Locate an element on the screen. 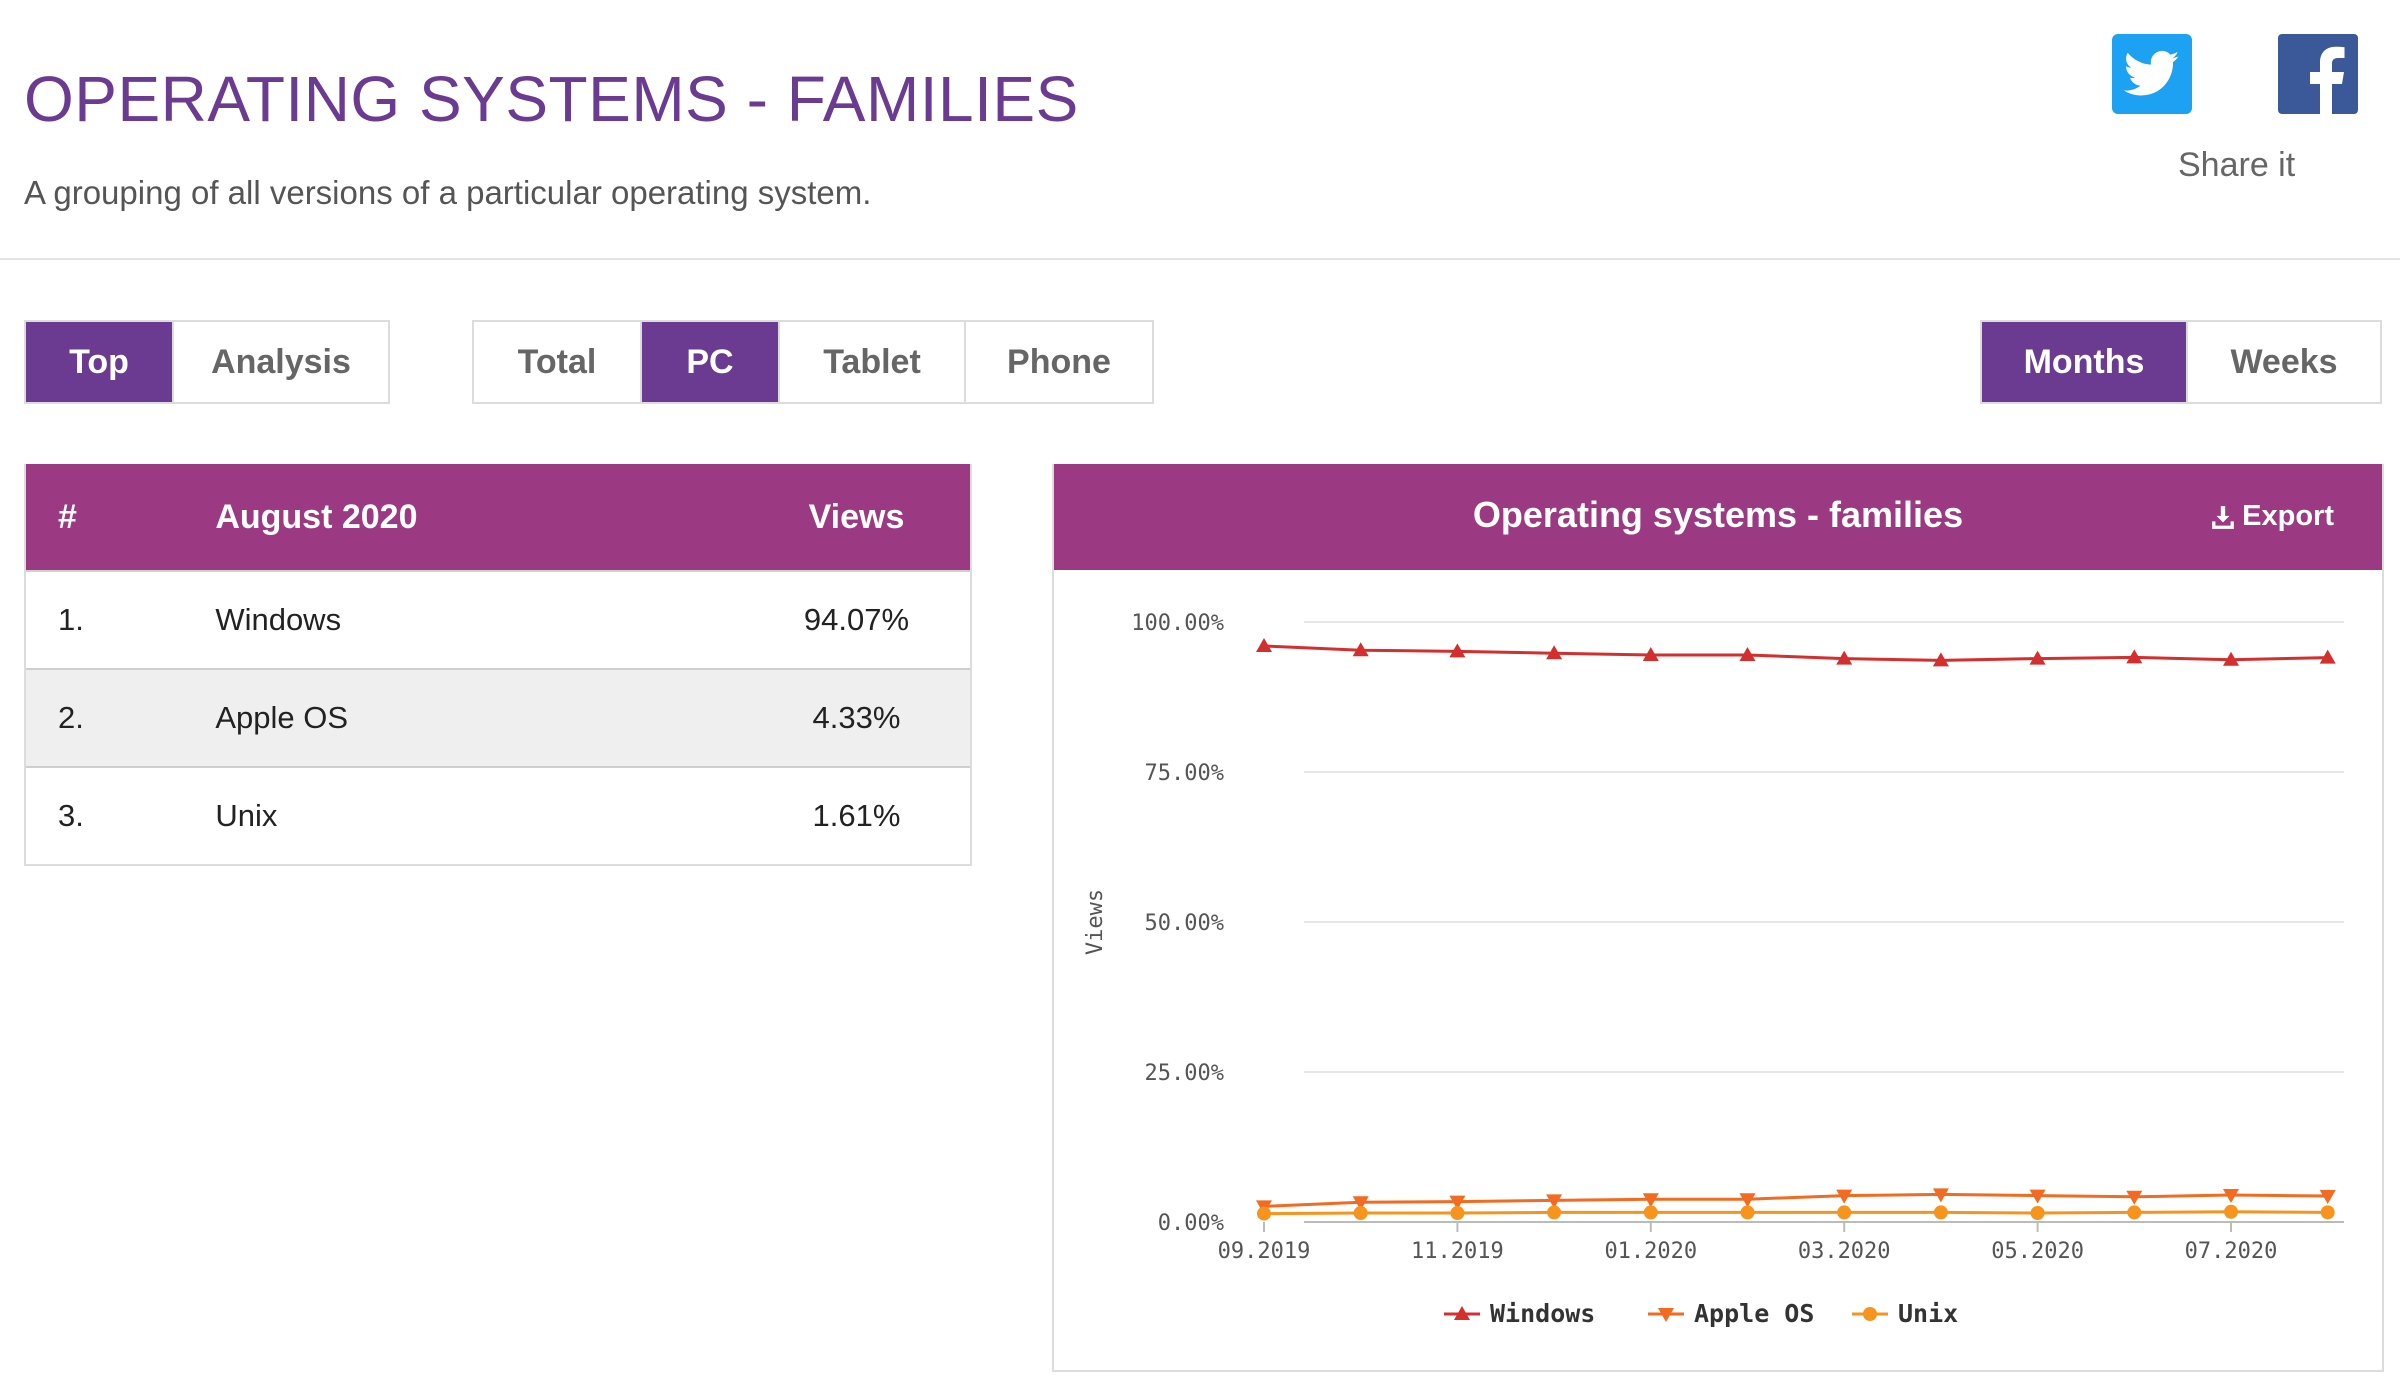 The image size is (2400, 1394). table-row: 3. Unix 1.61% is located at coordinates (498, 815).